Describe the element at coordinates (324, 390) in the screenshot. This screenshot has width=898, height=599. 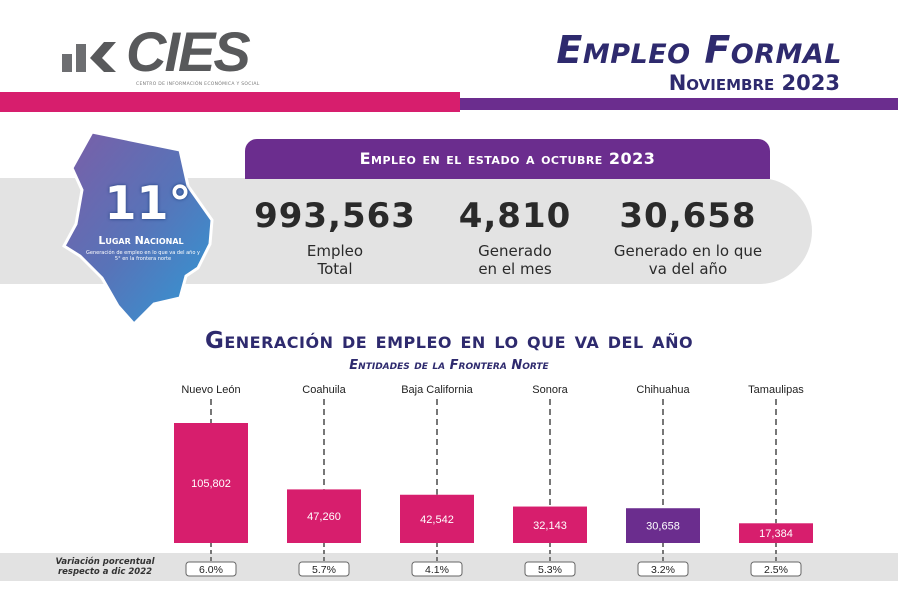
I see `category-label: Coahuila` at that location.